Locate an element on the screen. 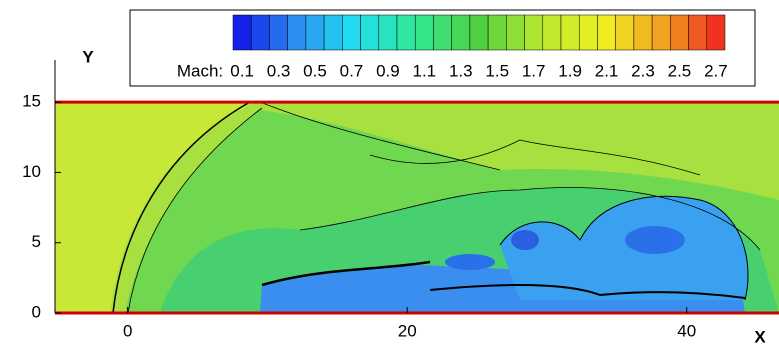  colorbar-tick-label: 0.5 is located at coordinates (315, 70).